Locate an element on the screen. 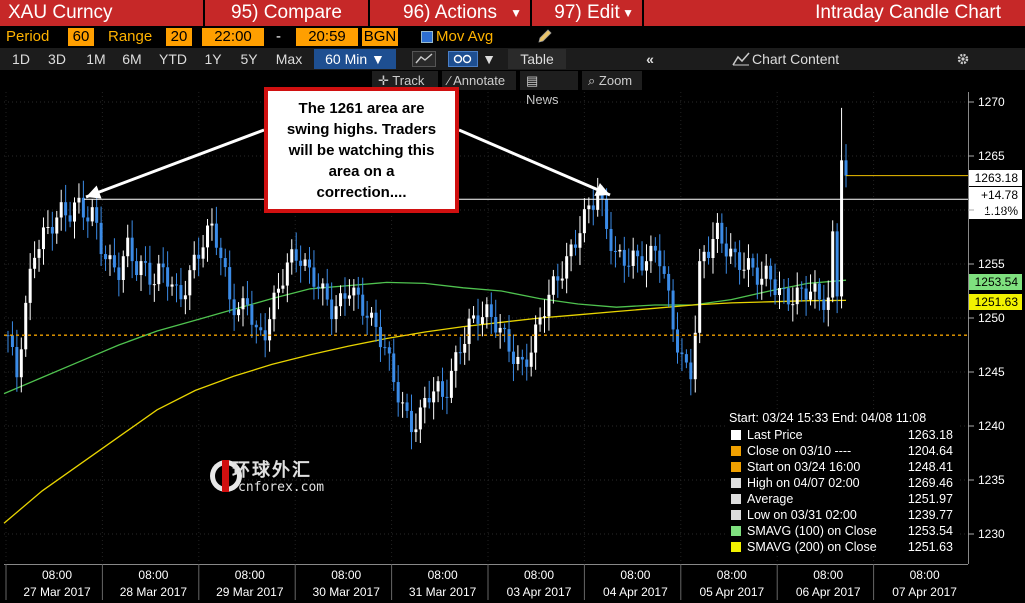 The image size is (1025, 603). annotation-line: area on a is located at coordinates (361, 171).